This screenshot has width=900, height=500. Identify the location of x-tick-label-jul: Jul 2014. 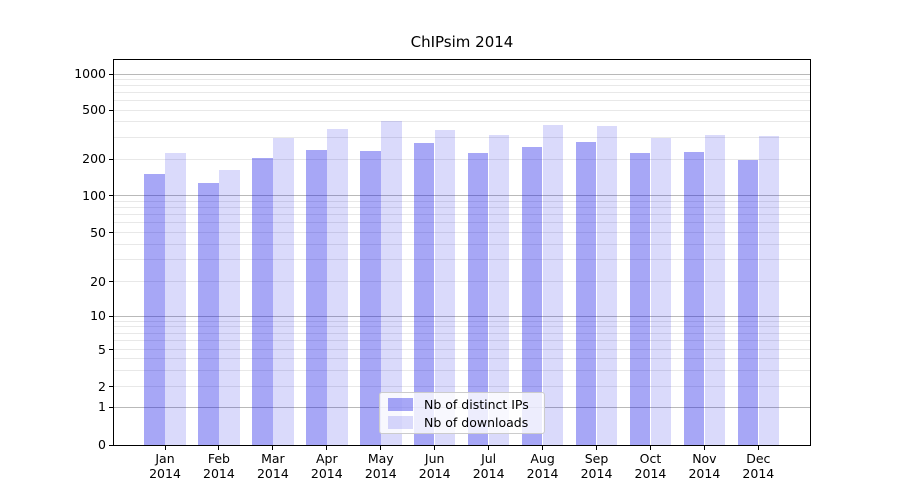
(489, 466).